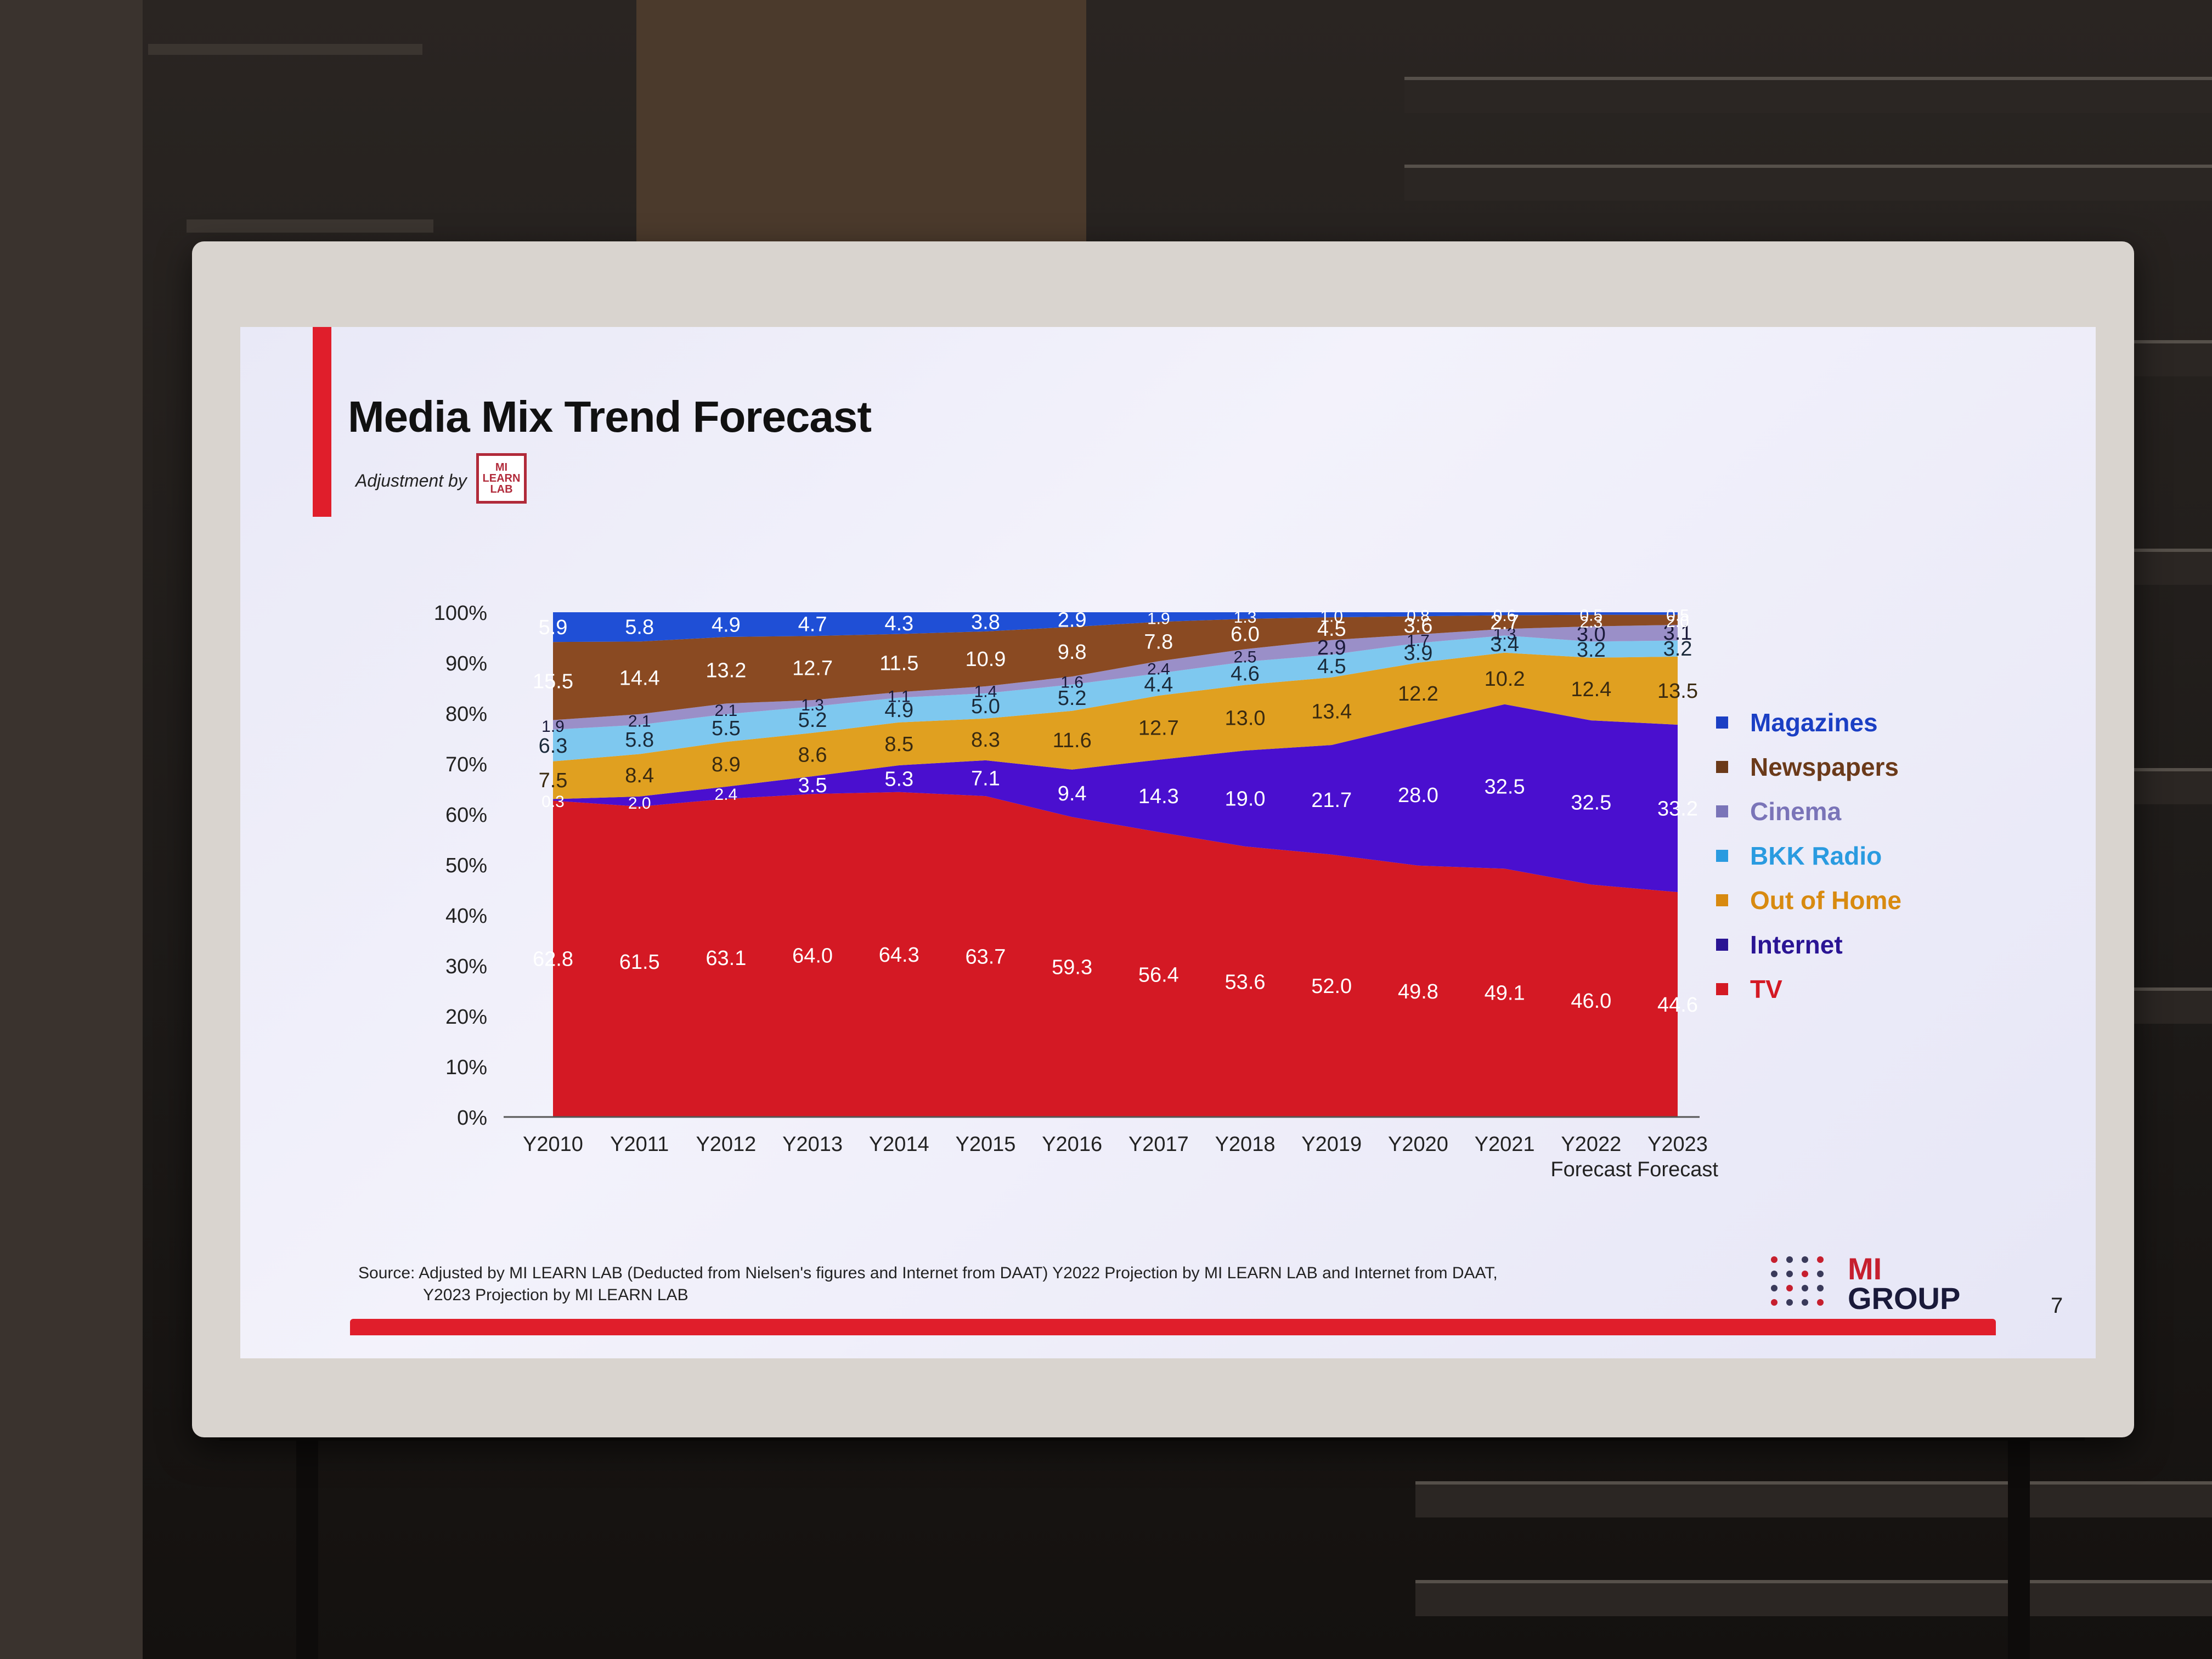 This screenshot has width=2212, height=1659. I want to click on x-tick-label: Y2022, so click(1591, 1145).